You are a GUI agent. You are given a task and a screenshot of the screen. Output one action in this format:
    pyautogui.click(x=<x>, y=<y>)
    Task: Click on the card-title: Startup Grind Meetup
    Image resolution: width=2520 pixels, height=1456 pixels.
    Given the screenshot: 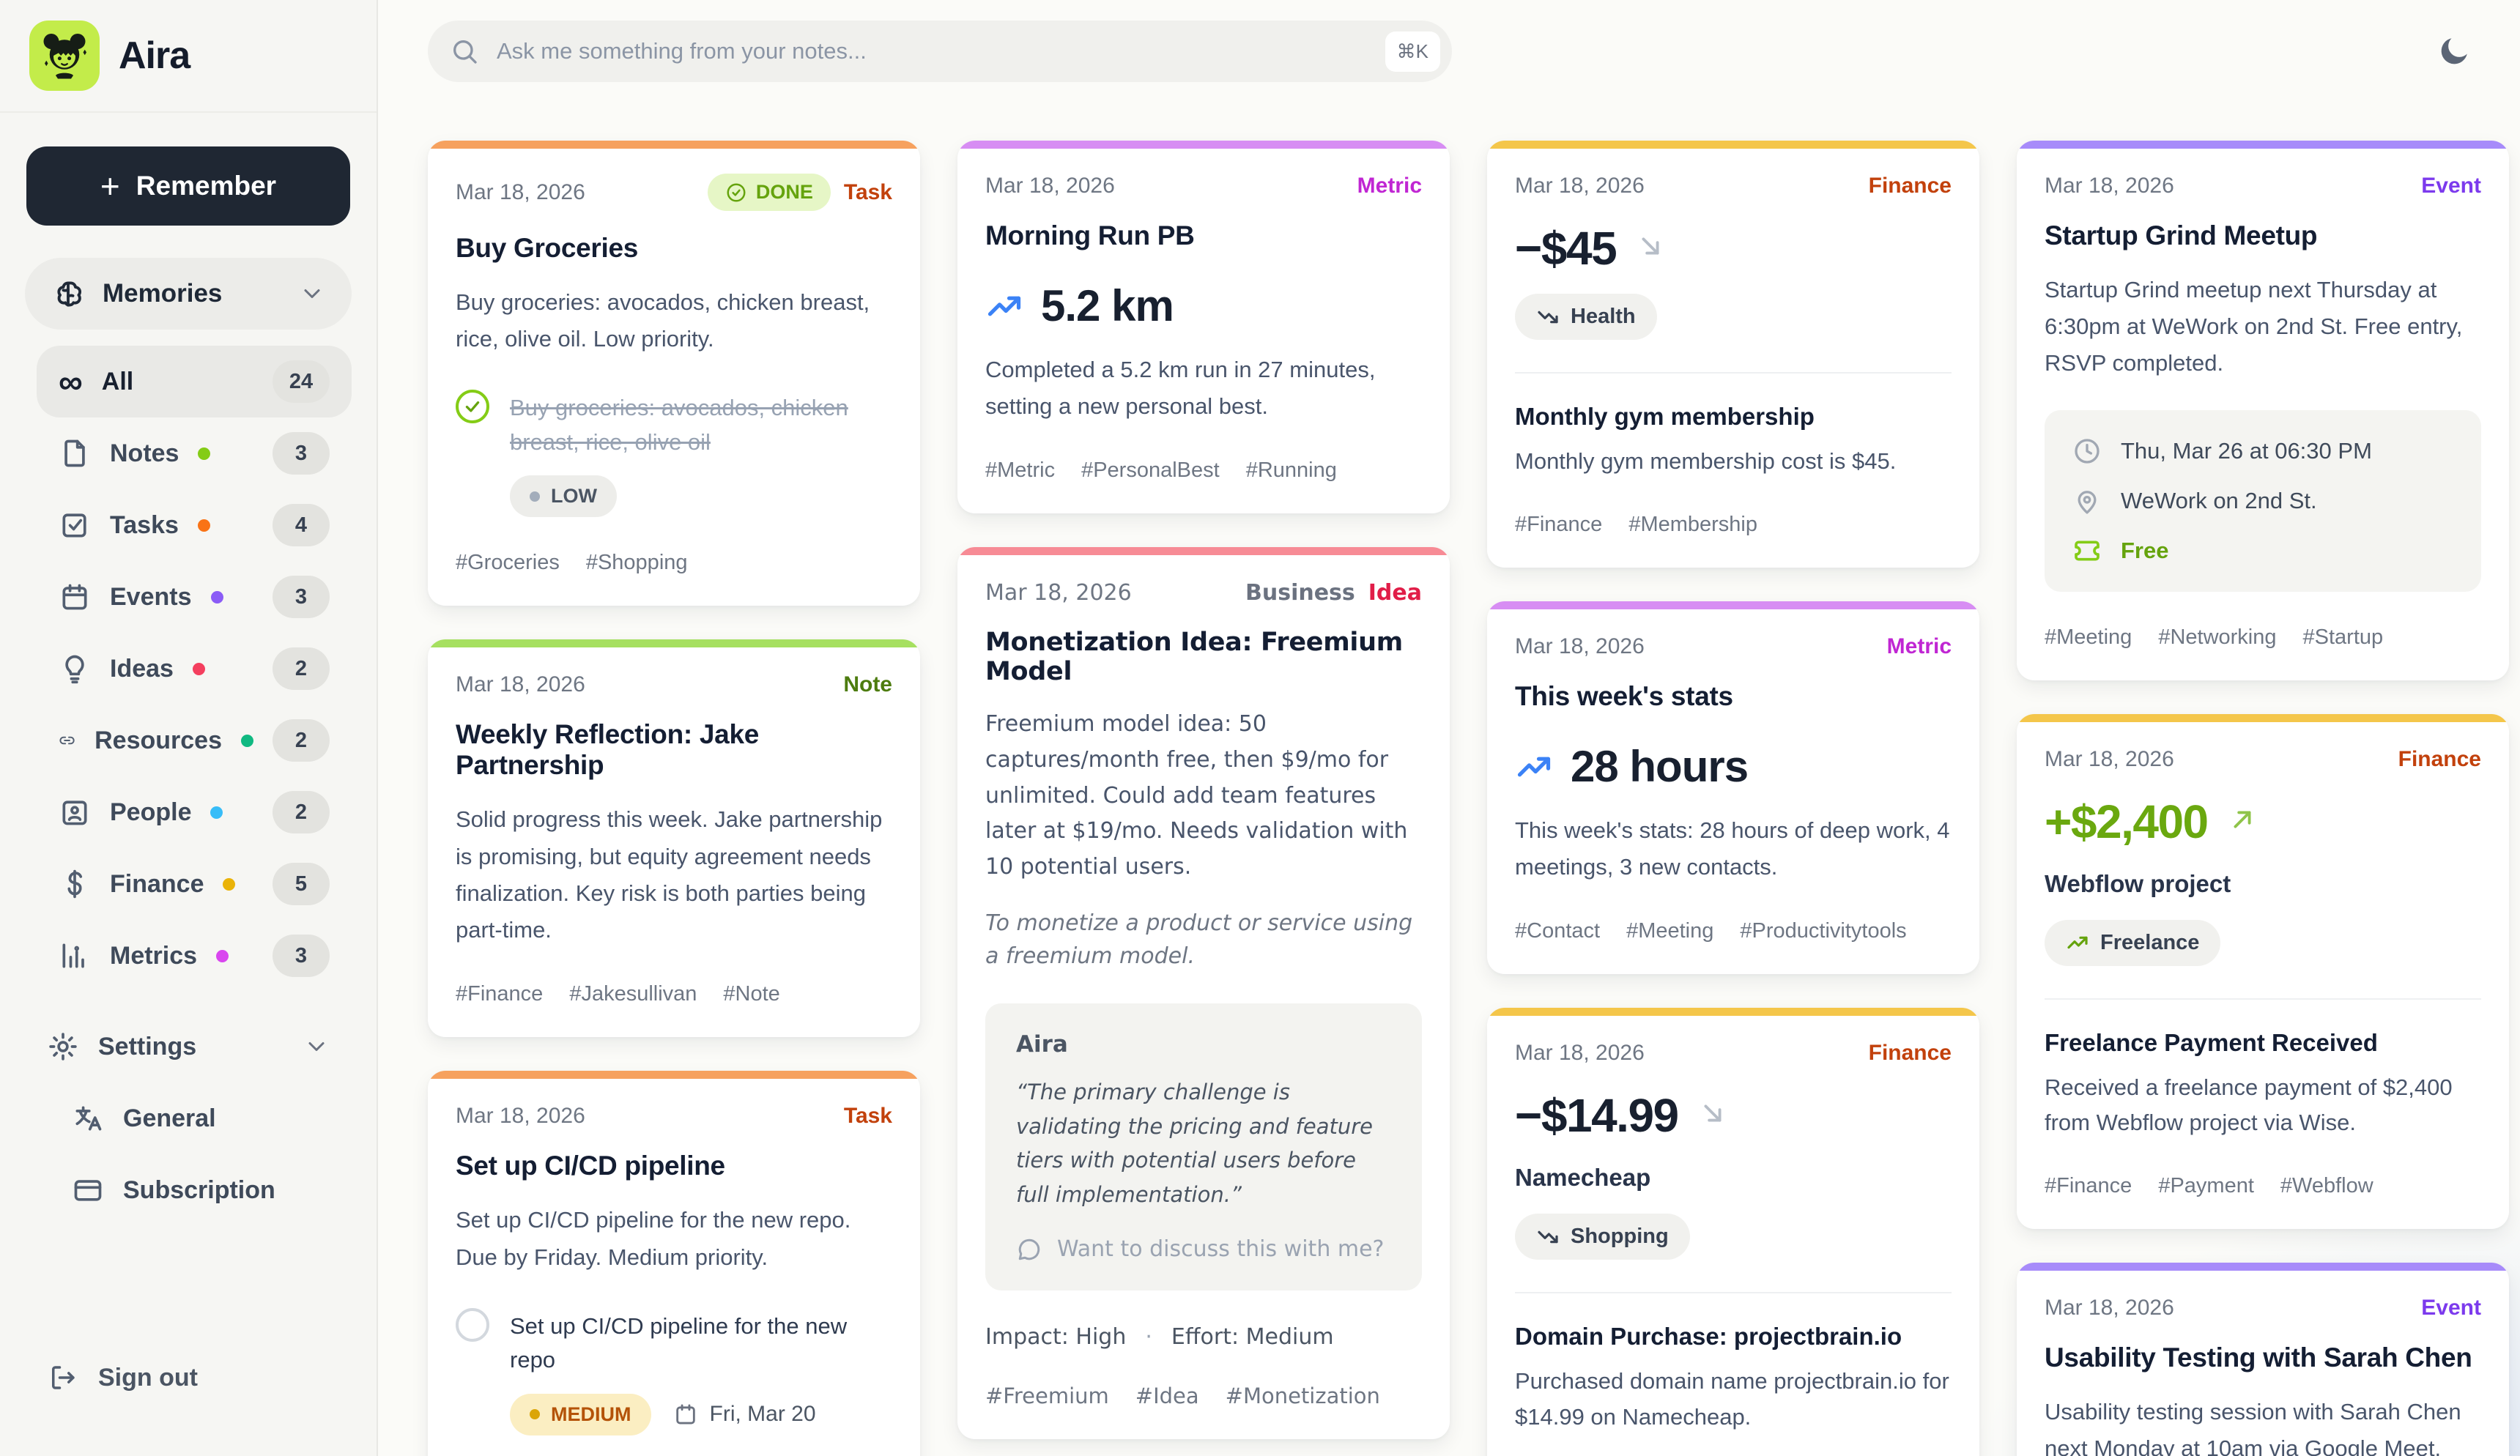 What is the action you would take?
    pyautogui.click(x=2181, y=235)
    